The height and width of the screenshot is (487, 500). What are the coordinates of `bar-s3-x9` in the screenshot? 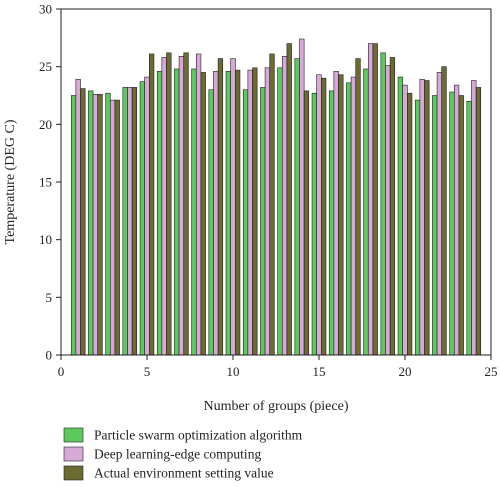 It's located at (220, 207).